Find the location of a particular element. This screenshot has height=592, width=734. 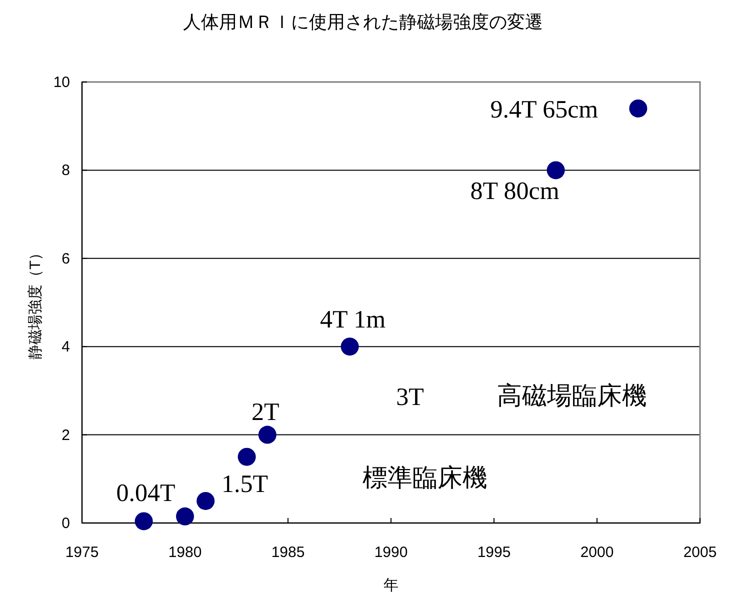

x-tick-label: 2005 is located at coordinates (700, 552).